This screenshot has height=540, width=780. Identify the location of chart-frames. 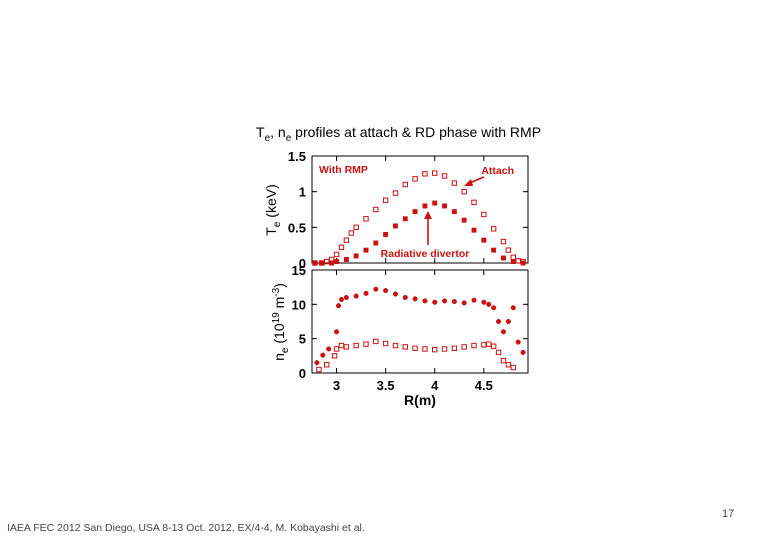
(420, 264).